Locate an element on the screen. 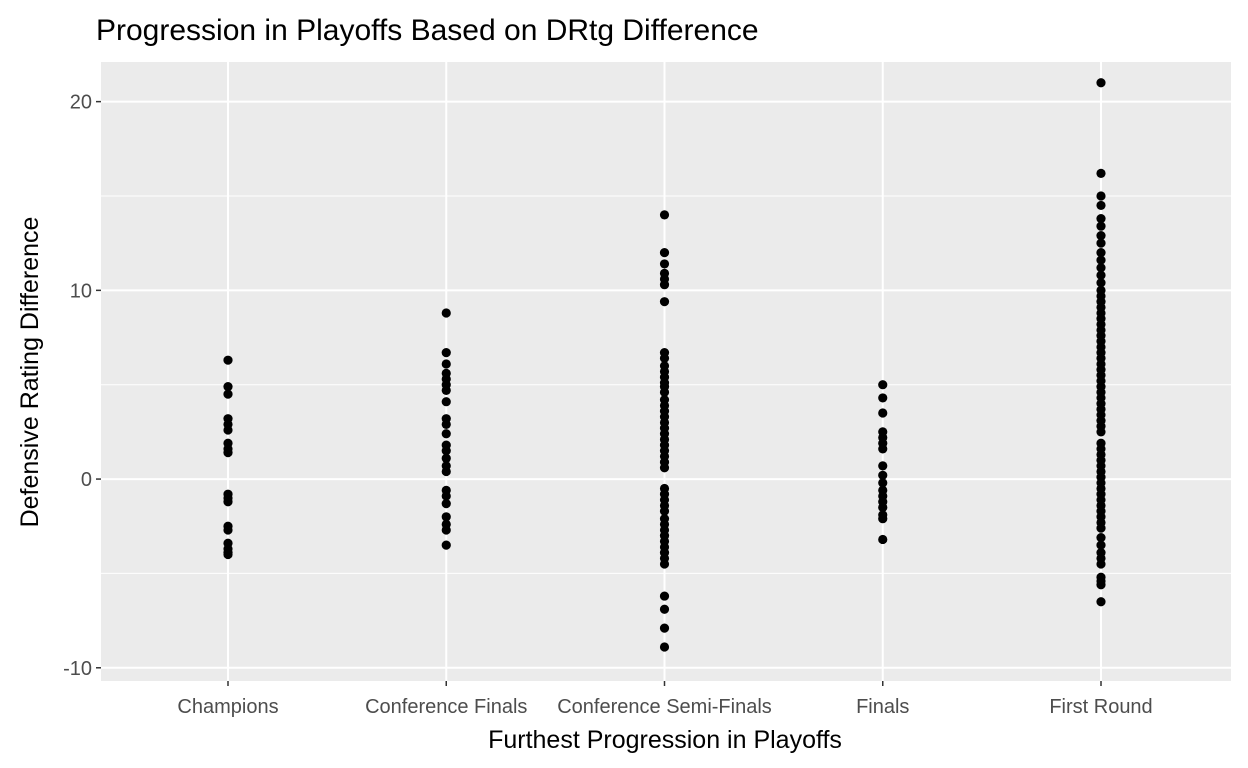  x-tick-label: Conference Finals is located at coordinates (446, 707).